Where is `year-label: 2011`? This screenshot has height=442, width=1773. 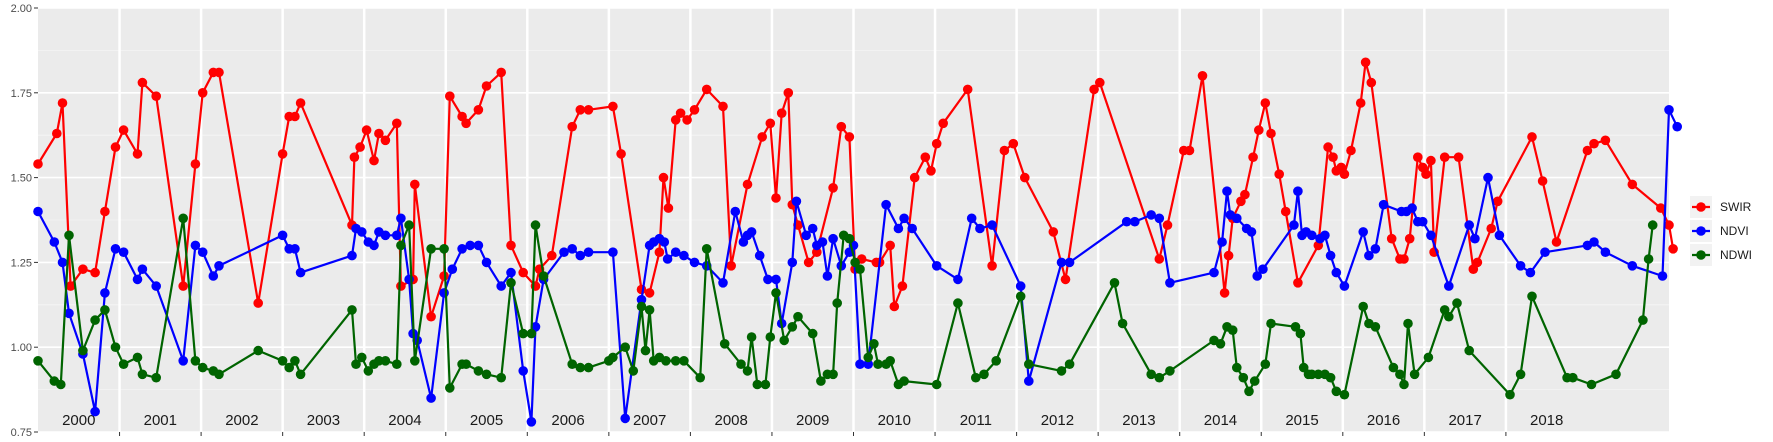 year-label: 2011 is located at coordinates (976, 420).